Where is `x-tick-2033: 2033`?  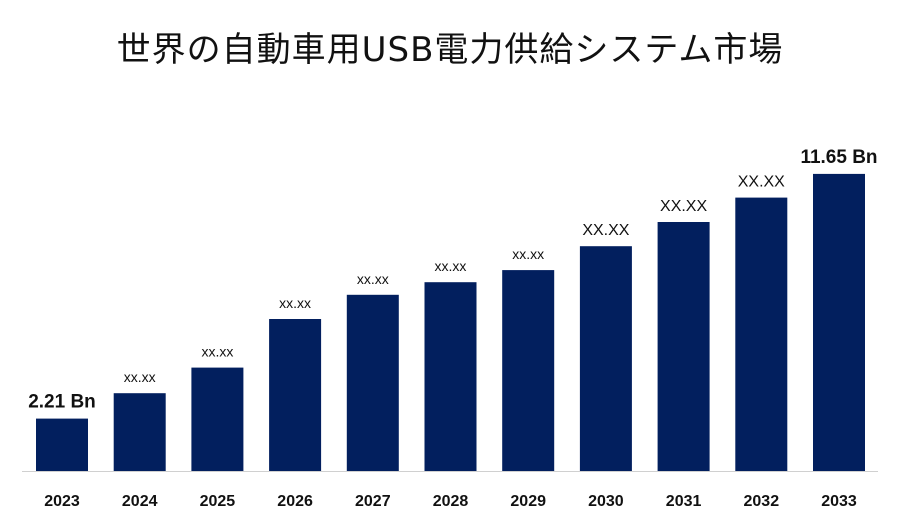 x-tick-2033: 2033 is located at coordinates (839, 501).